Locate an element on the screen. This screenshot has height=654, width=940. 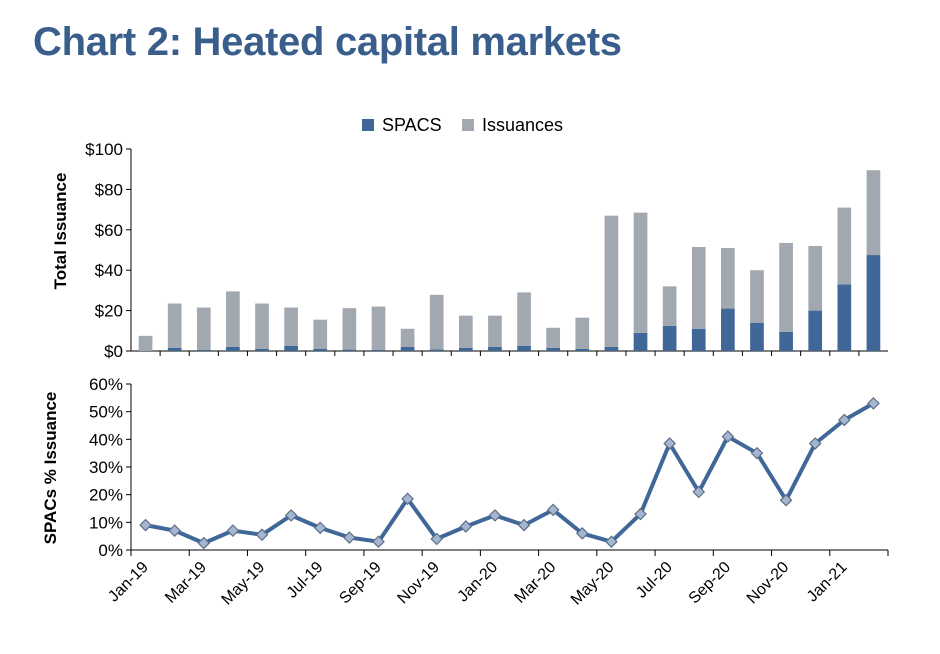
top-y-tick-label: $80 is located at coordinates (109, 189).